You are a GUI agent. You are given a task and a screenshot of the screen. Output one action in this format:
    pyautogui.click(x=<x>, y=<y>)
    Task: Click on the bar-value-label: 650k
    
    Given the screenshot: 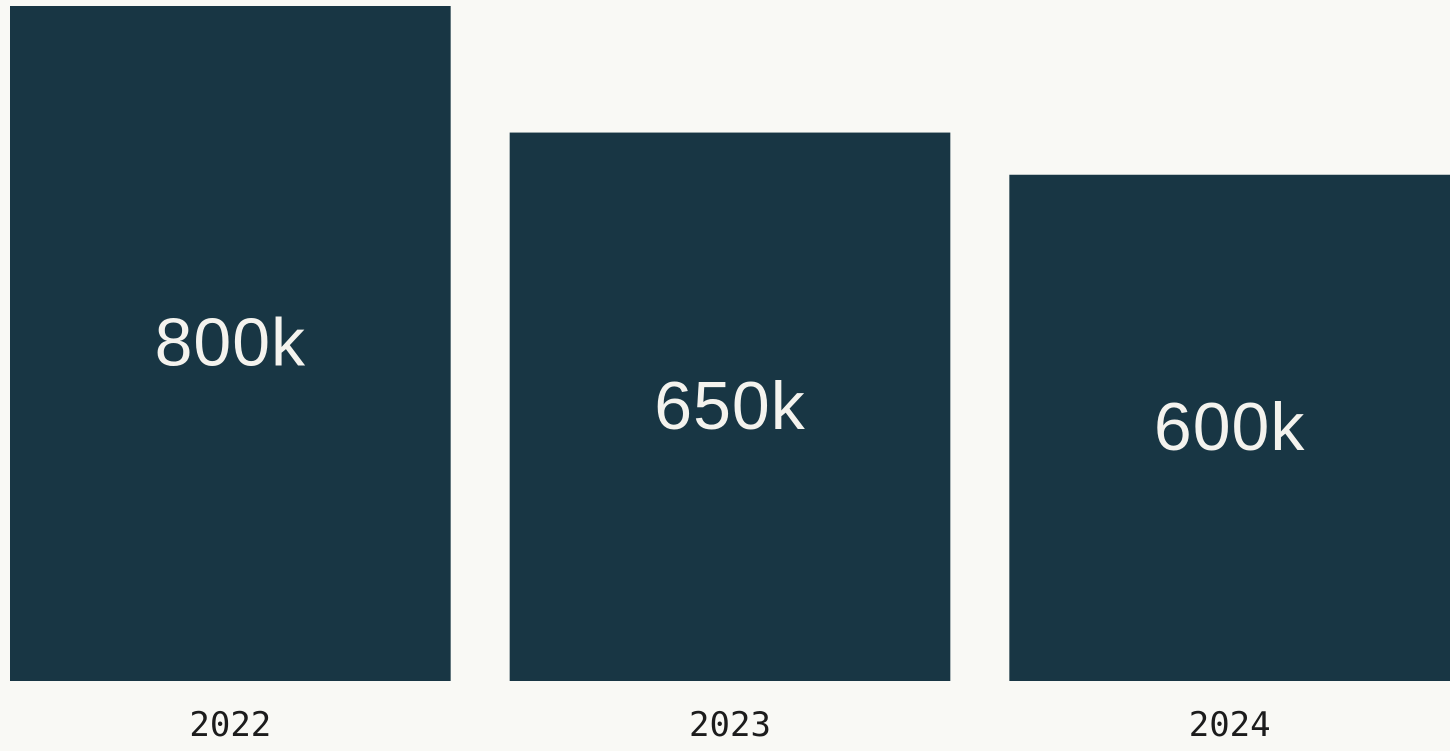 What is the action you would take?
    pyautogui.click(x=729, y=406)
    